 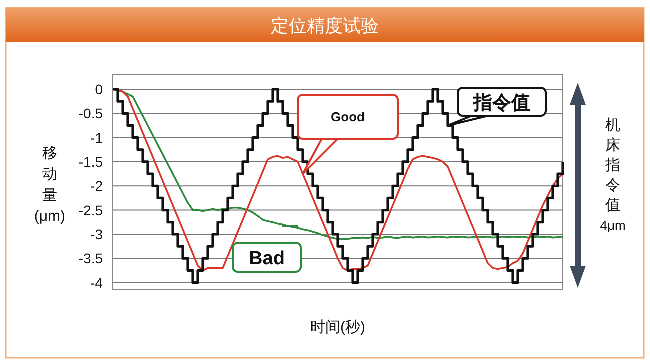 I want to click on y-tick-label: -1, so click(x=97, y=138).